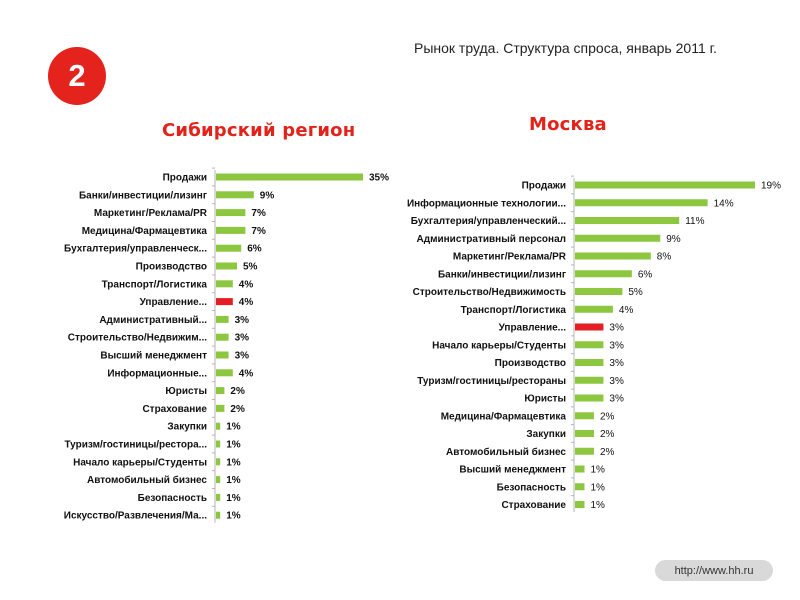  I want to click on value-label: 19%, so click(771, 186).